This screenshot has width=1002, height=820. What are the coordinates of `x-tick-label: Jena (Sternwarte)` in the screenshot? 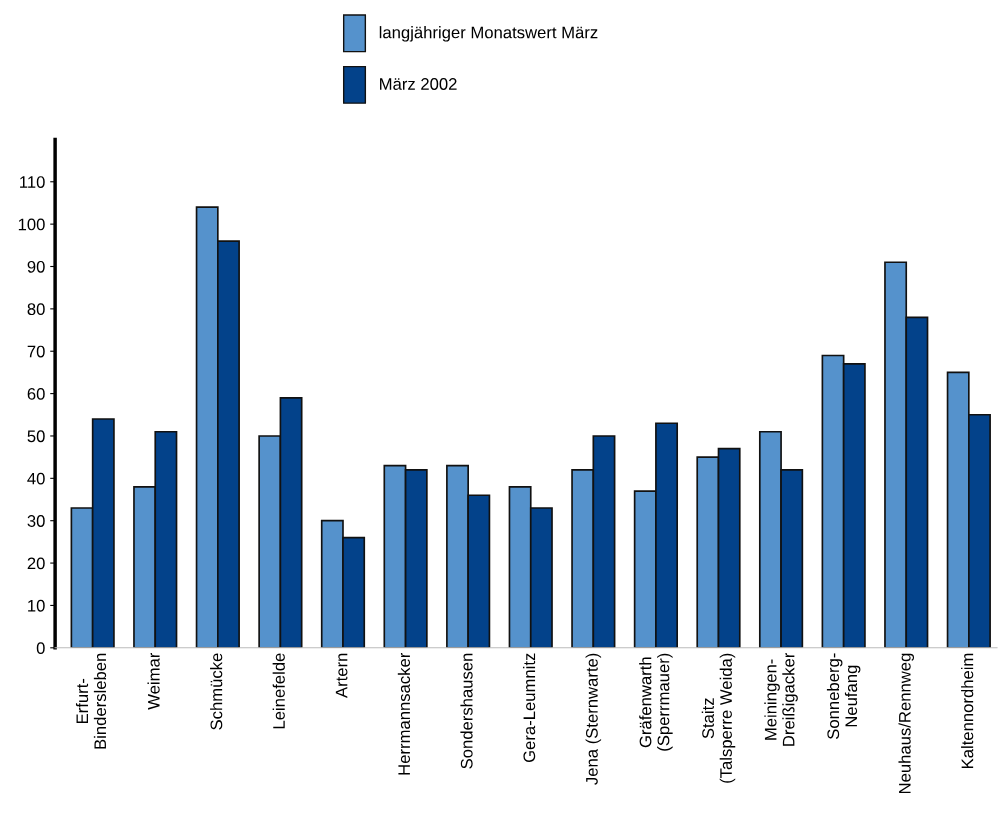 It's located at (593, 719).